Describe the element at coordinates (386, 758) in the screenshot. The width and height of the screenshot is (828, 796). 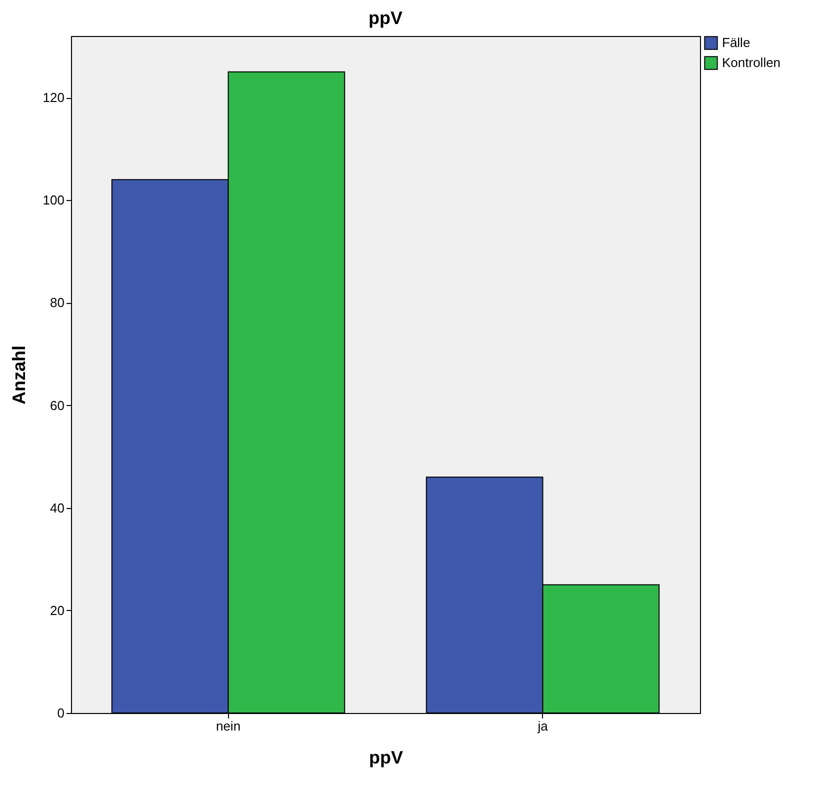
I see `x-axis-title: ppV` at that location.